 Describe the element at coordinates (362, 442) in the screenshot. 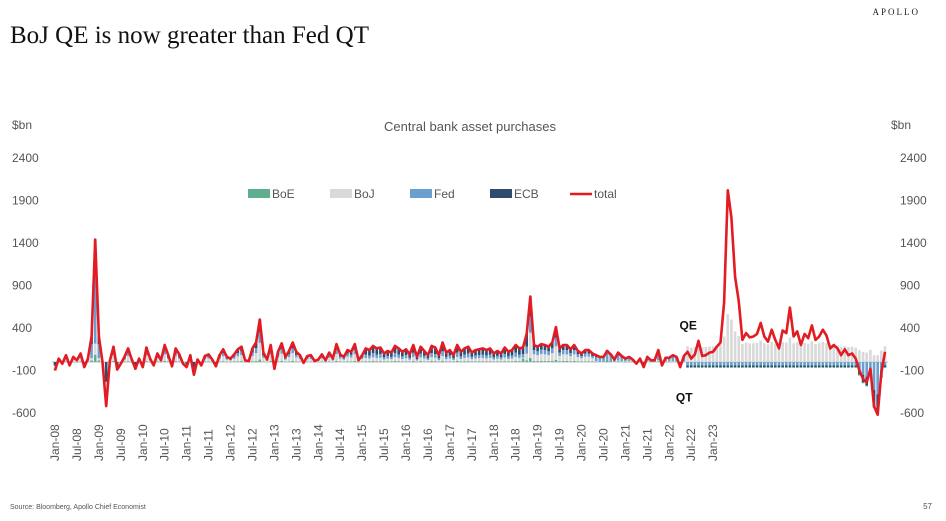

I see `x-tick-label: Jan-15` at that location.